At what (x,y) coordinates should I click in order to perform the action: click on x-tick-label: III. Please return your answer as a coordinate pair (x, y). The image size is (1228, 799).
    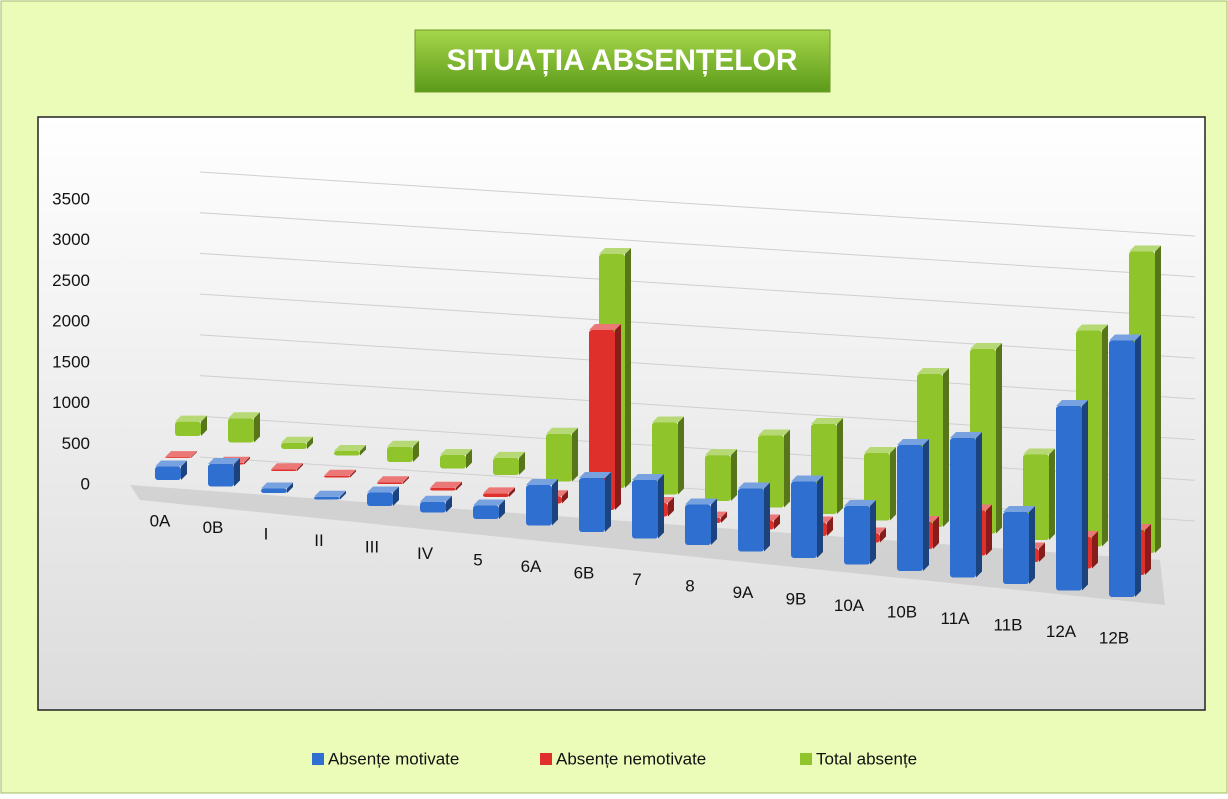
    Looking at the image, I should click on (372, 546).